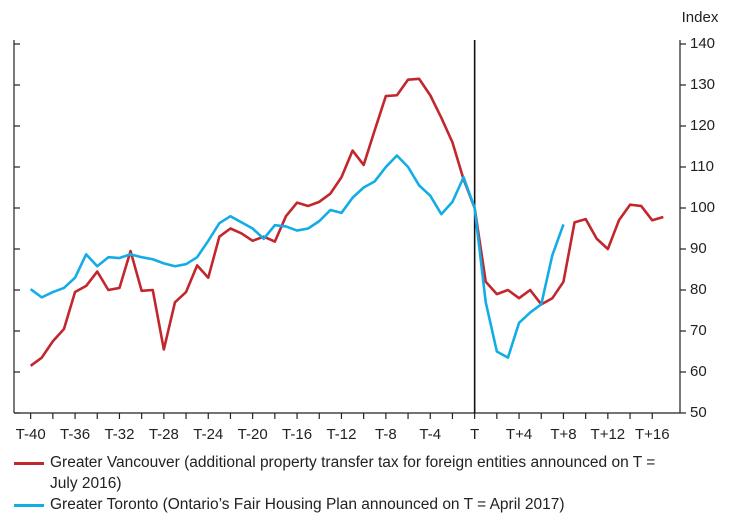  I want to click on y-tick-label: 140, so click(702, 43).